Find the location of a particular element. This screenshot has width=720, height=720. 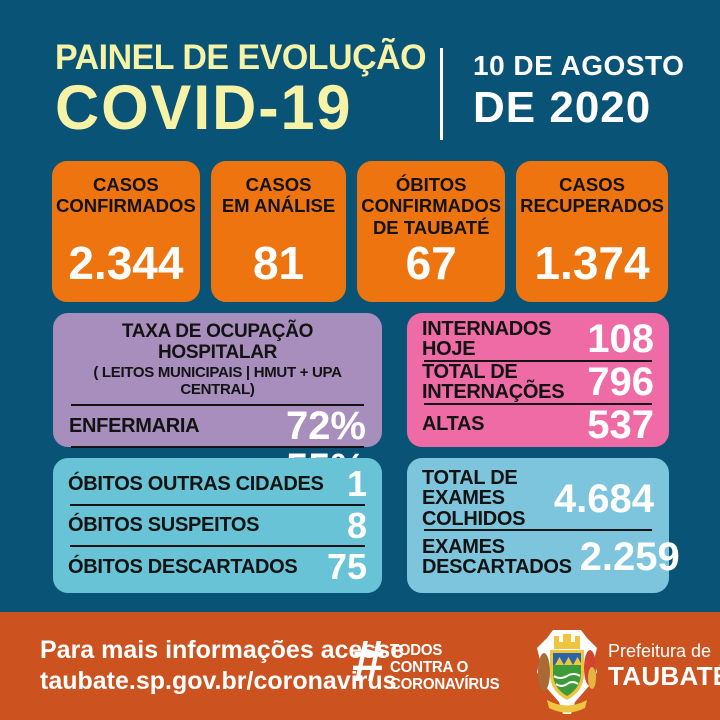

stat-label: ÓBITOS CONFIRMADOS DE TAUBATÉ is located at coordinates (431, 206).